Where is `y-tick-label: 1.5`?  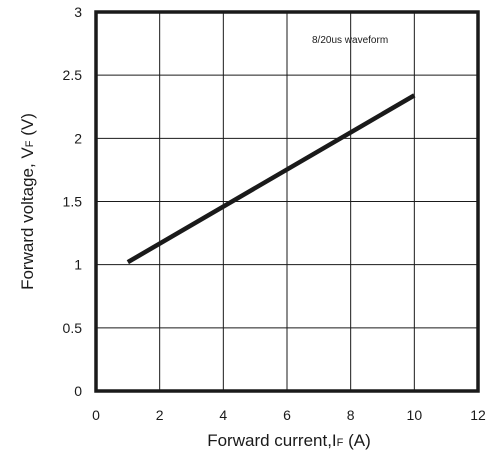
y-tick-label: 1.5 is located at coordinates (73, 202).